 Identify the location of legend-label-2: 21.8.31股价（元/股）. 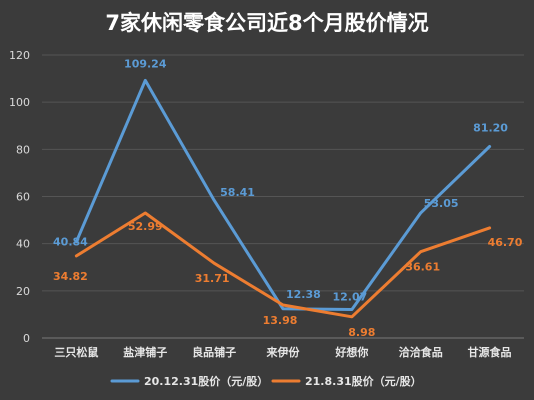
(363, 381).